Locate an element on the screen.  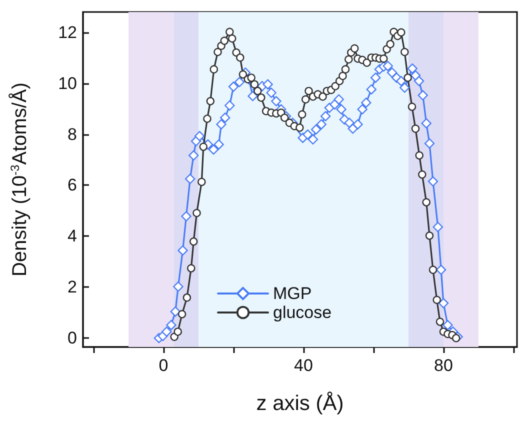
y-tick-label: 12 is located at coordinates (67, 32).